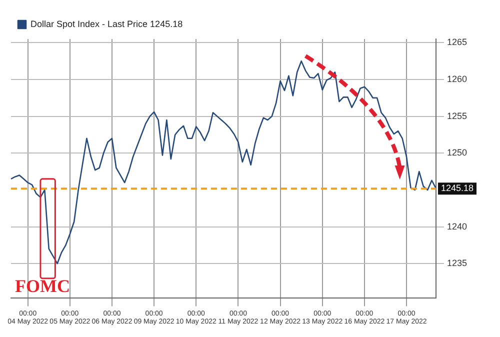 The image size is (500, 337). I want to click on y-tick-label: 1265, so click(457, 42).